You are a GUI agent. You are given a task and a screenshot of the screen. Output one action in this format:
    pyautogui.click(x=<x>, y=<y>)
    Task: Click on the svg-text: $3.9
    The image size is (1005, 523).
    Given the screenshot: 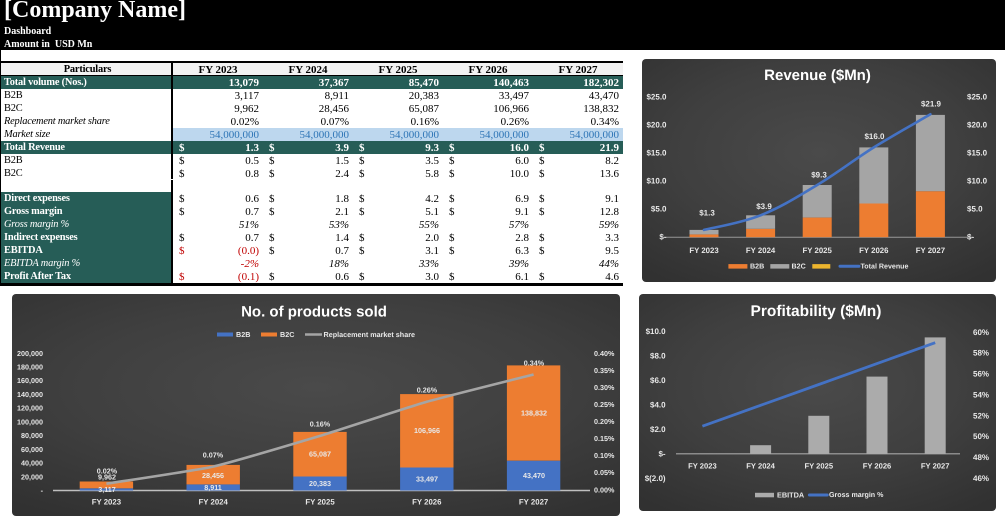 What is the action you would take?
    pyautogui.click(x=764, y=206)
    